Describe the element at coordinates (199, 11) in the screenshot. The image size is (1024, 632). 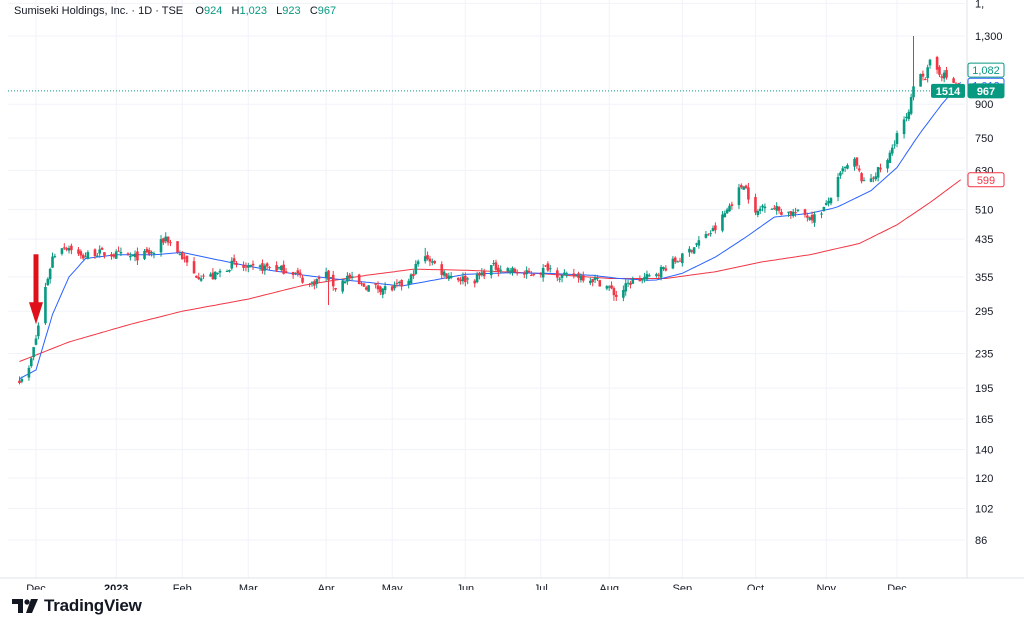
I see `open-label: O` at that location.